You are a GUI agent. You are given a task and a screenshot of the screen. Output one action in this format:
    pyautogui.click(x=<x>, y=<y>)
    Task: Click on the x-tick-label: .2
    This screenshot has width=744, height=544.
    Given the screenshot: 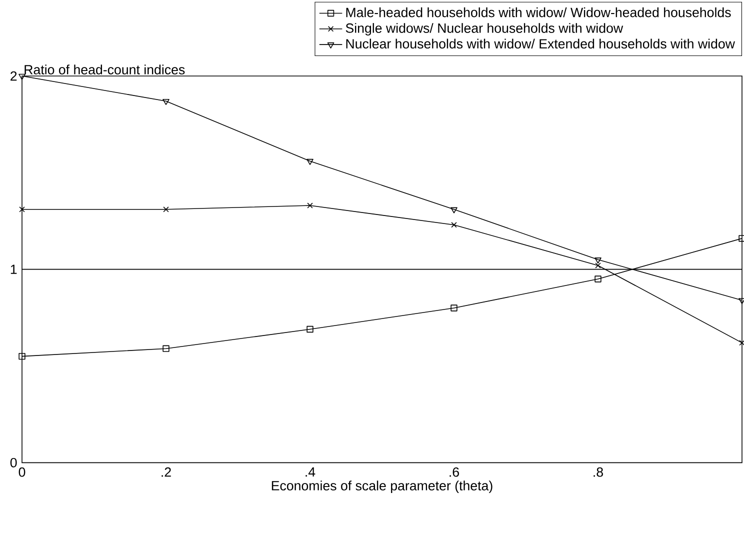 What is the action you would take?
    pyautogui.click(x=166, y=472)
    